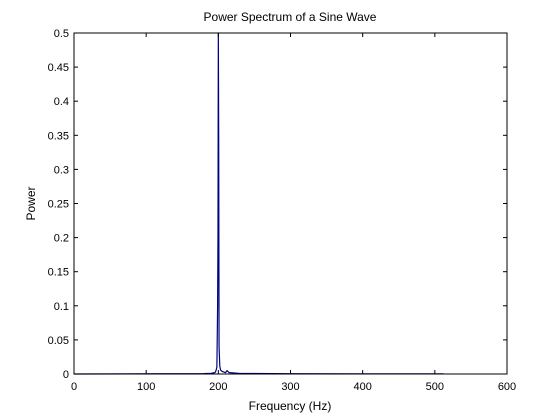 The image size is (560, 420). I want to click on x-tick-label: 100, so click(146, 387).